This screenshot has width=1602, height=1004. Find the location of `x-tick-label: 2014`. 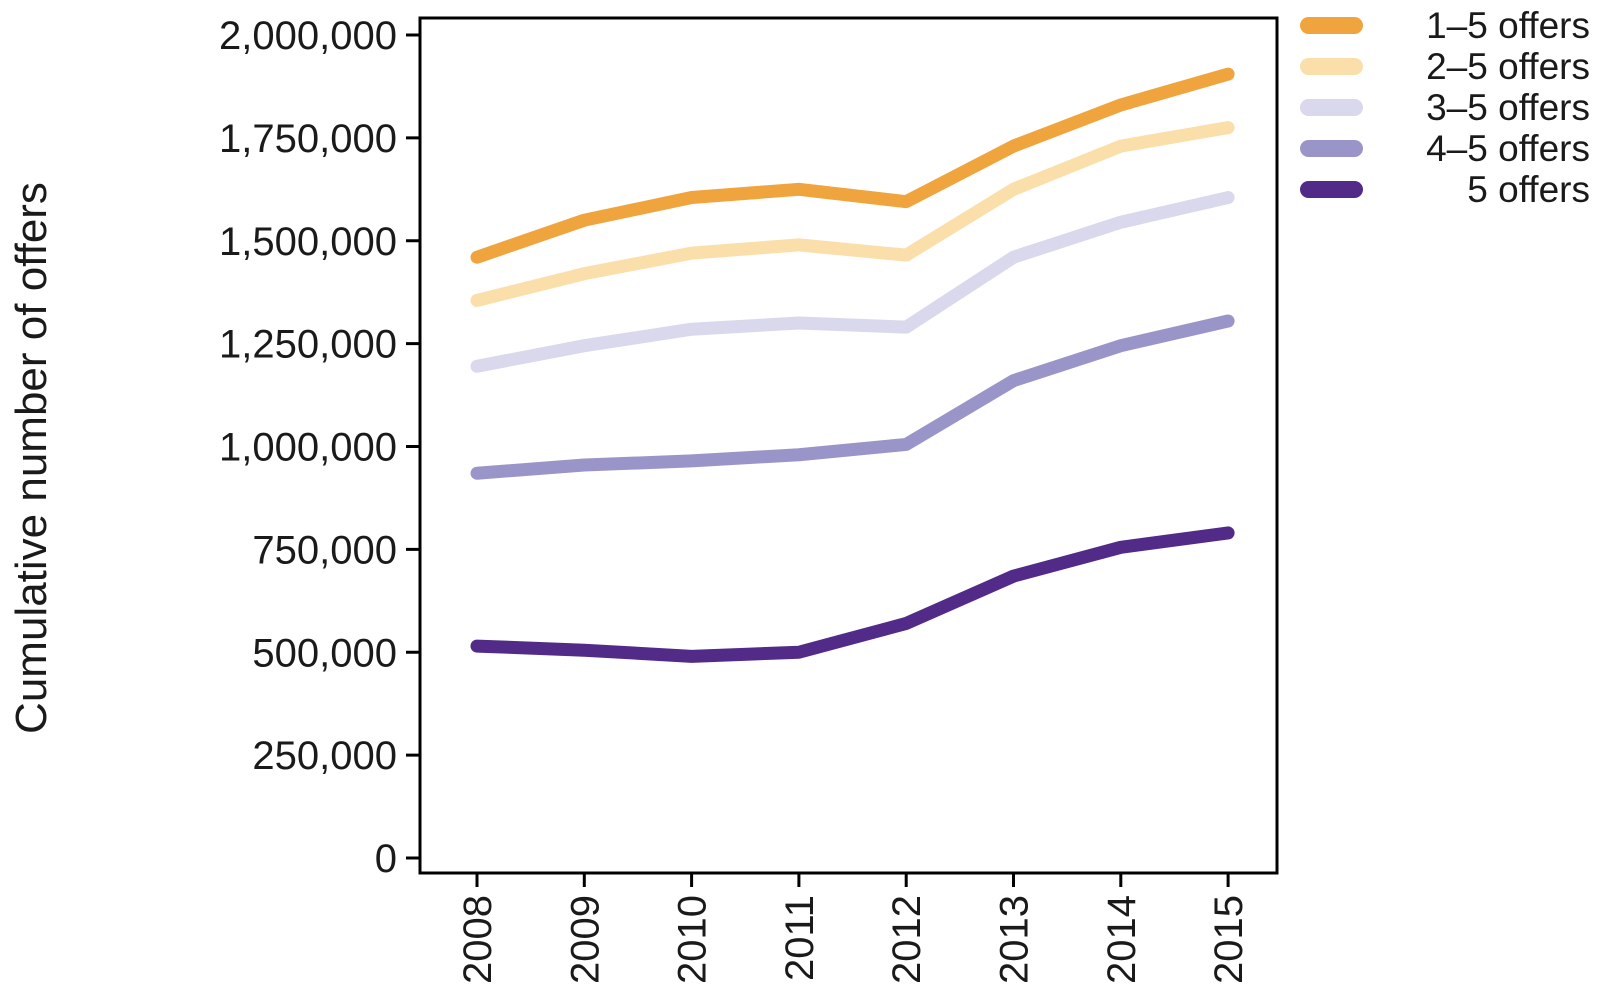

x-tick-label: 2014 is located at coordinates (1122, 939).